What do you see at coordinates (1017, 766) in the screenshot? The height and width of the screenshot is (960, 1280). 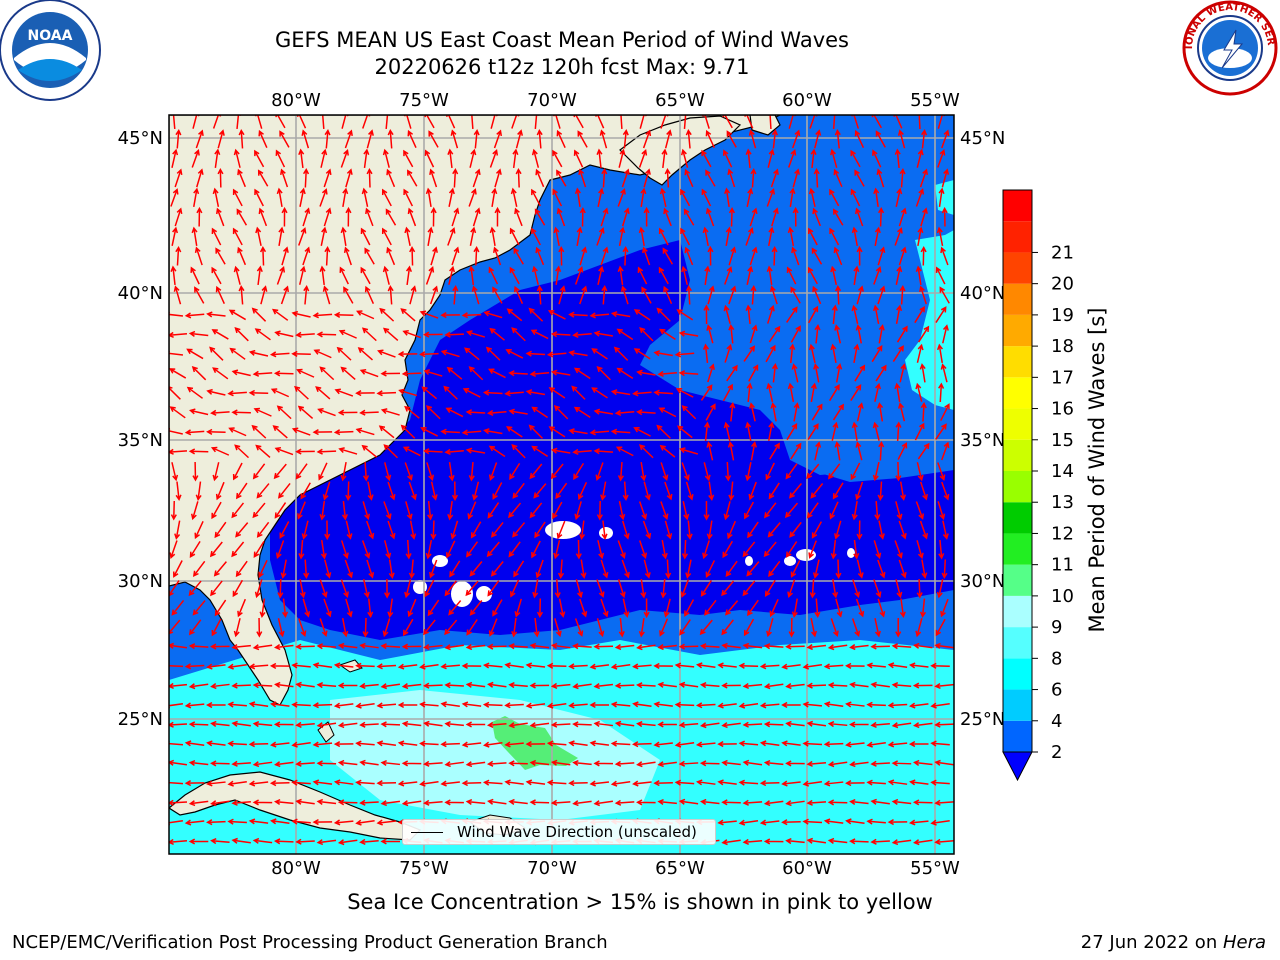 I see `colorbar-extend-triangle` at bounding box center [1017, 766].